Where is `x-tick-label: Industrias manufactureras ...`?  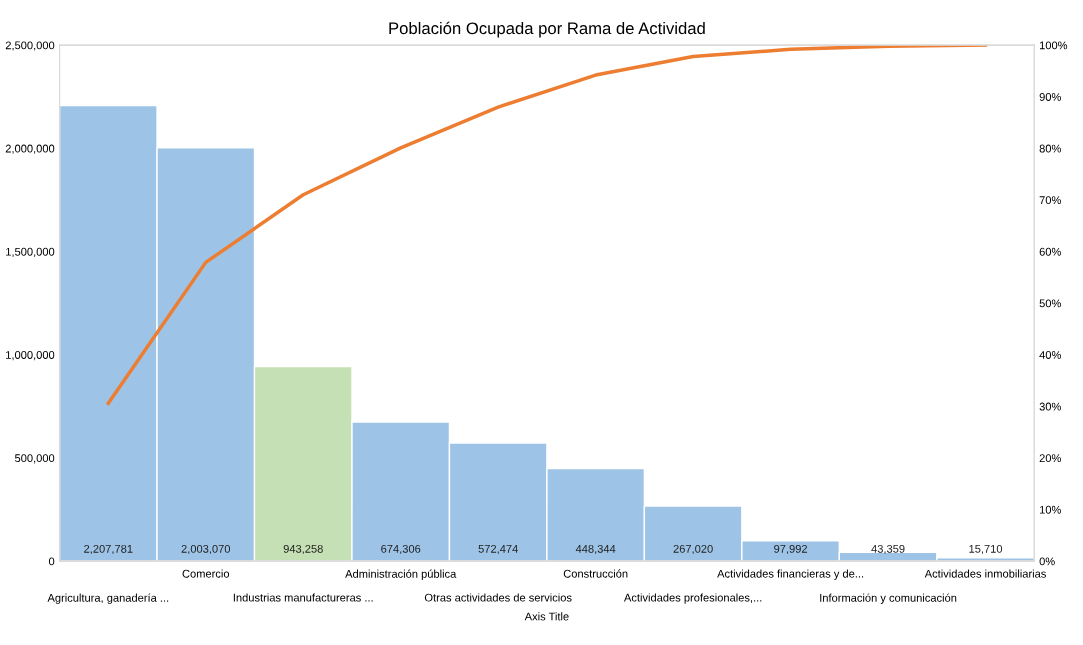 x-tick-label: Industrias manufactureras ... is located at coordinates (303, 597).